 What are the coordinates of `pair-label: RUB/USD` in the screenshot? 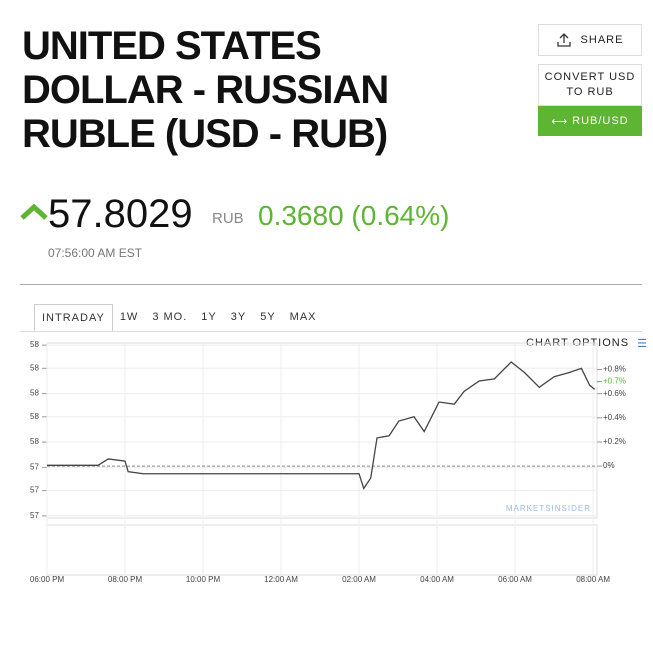 It's located at (600, 121).